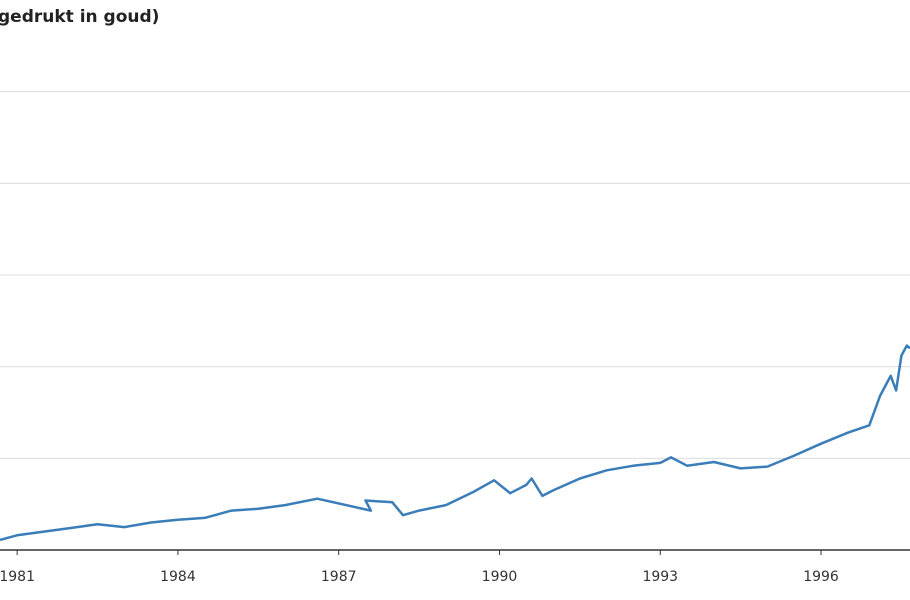 This screenshot has height=600, width=910. What do you see at coordinates (79, 17) in the screenshot?
I see `chart-title: gedrukt in goud)` at bounding box center [79, 17].